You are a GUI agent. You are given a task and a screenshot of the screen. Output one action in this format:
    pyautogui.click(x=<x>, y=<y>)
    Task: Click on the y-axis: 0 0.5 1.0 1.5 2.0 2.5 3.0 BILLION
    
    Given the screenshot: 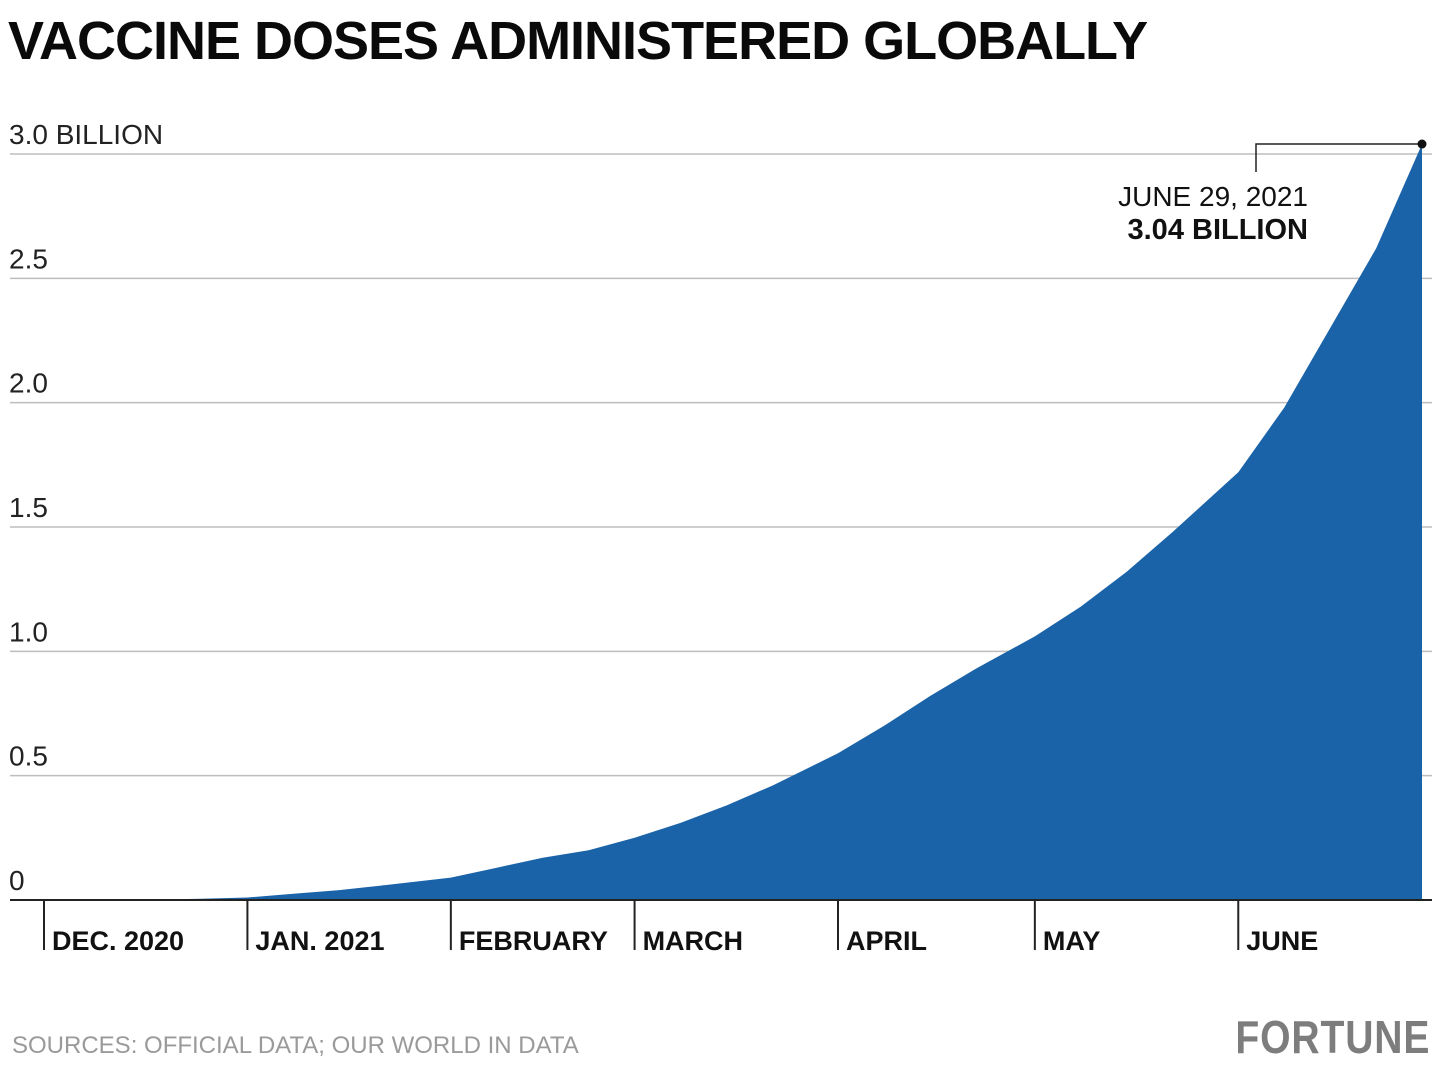 What is the action you would take?
    pyautogui.click(x=86, y=507)
    